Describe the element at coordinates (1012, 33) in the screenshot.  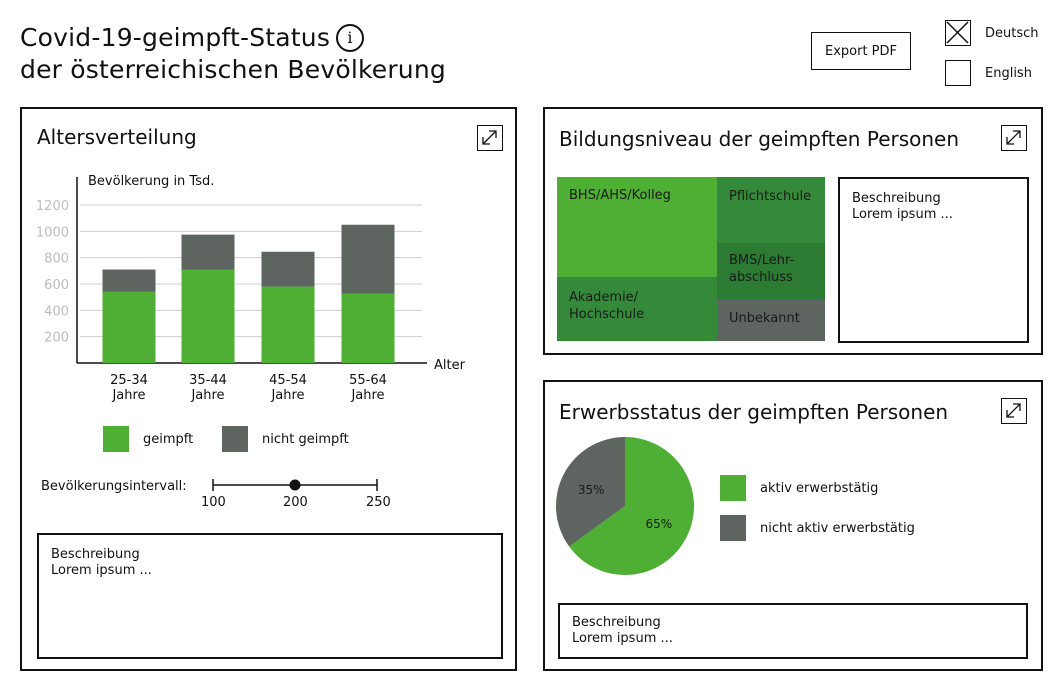
I see `deutsch-label: Deutsch` at that location.